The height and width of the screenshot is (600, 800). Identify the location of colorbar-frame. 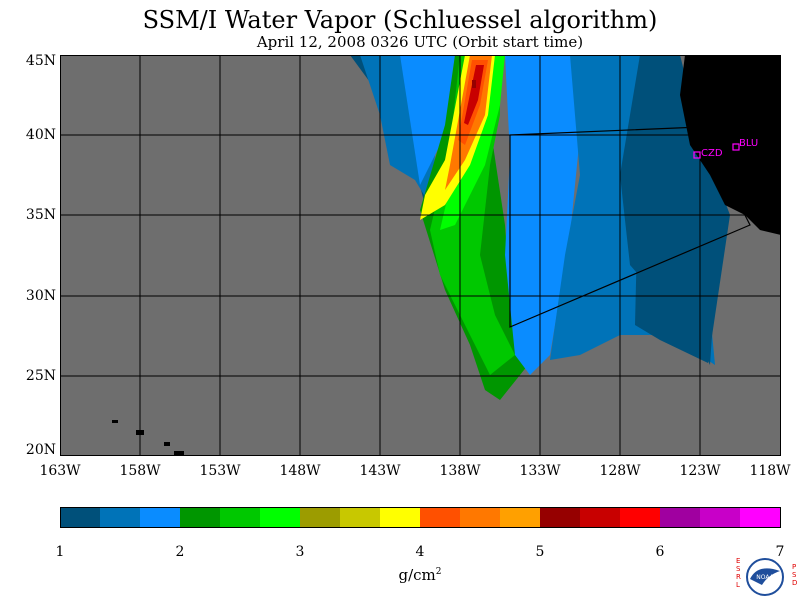
(420, 517).